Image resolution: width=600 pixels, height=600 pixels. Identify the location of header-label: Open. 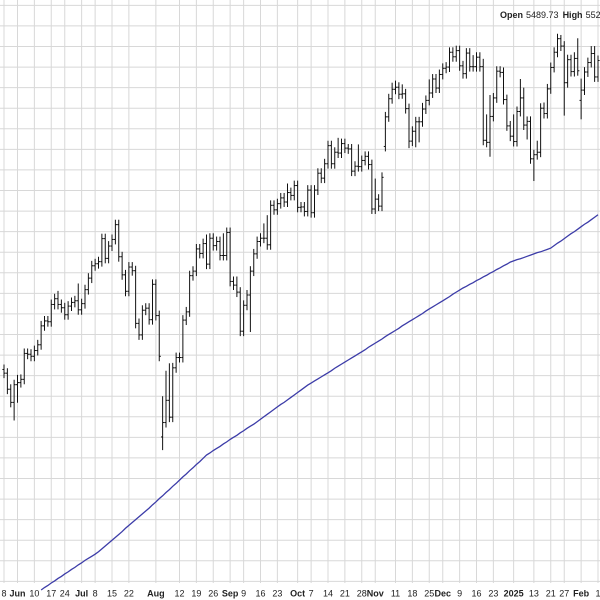
(511, 15).